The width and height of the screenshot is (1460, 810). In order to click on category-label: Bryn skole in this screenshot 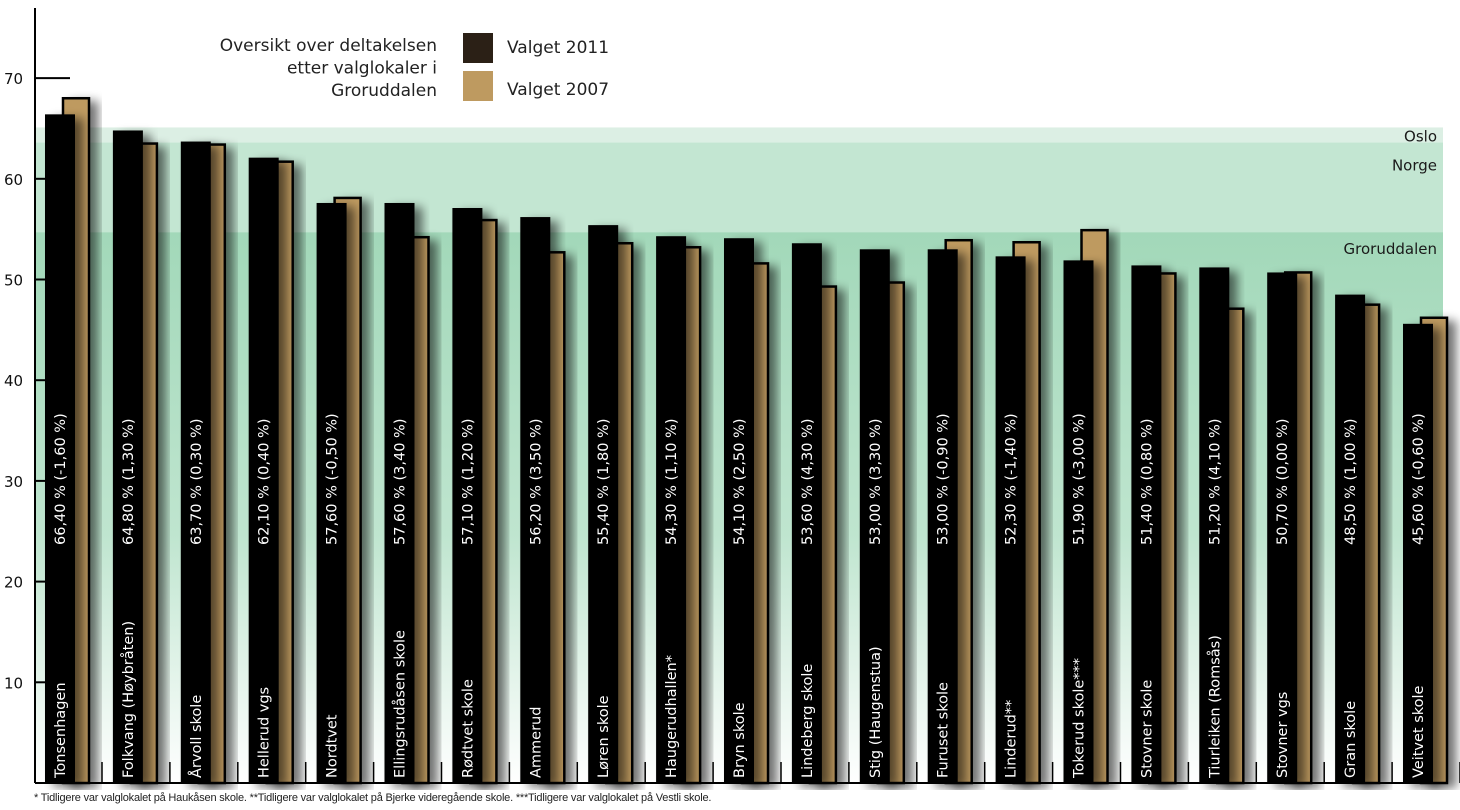, I will do `click(740, 740)`.